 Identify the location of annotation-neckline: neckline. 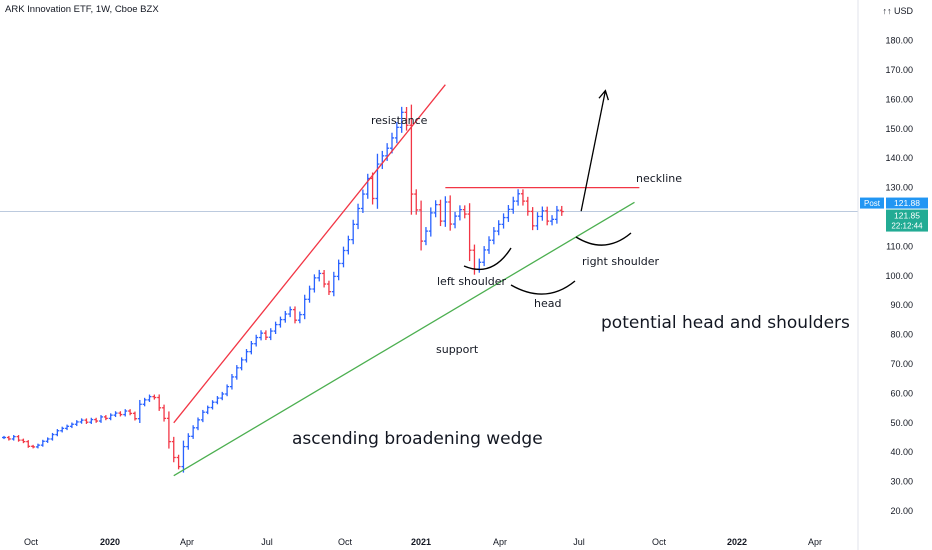
(659, 178).